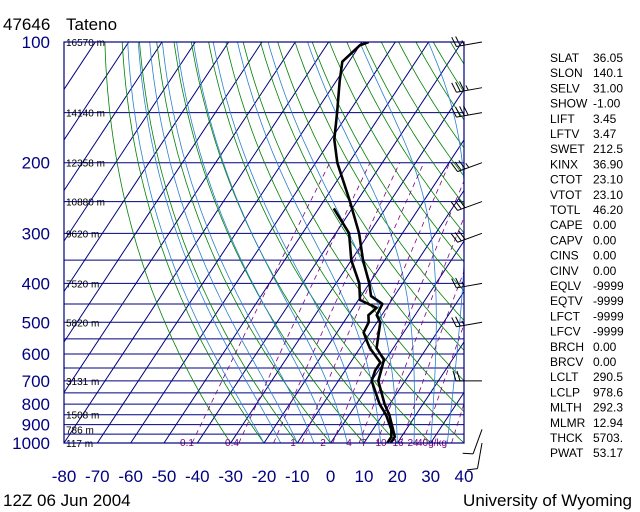 Image resolution: width=640 pixels, height=512 pixels. Describe the element at coordinates (567, 453) in the screenshot. I see `index-key: PWAT` at that location.